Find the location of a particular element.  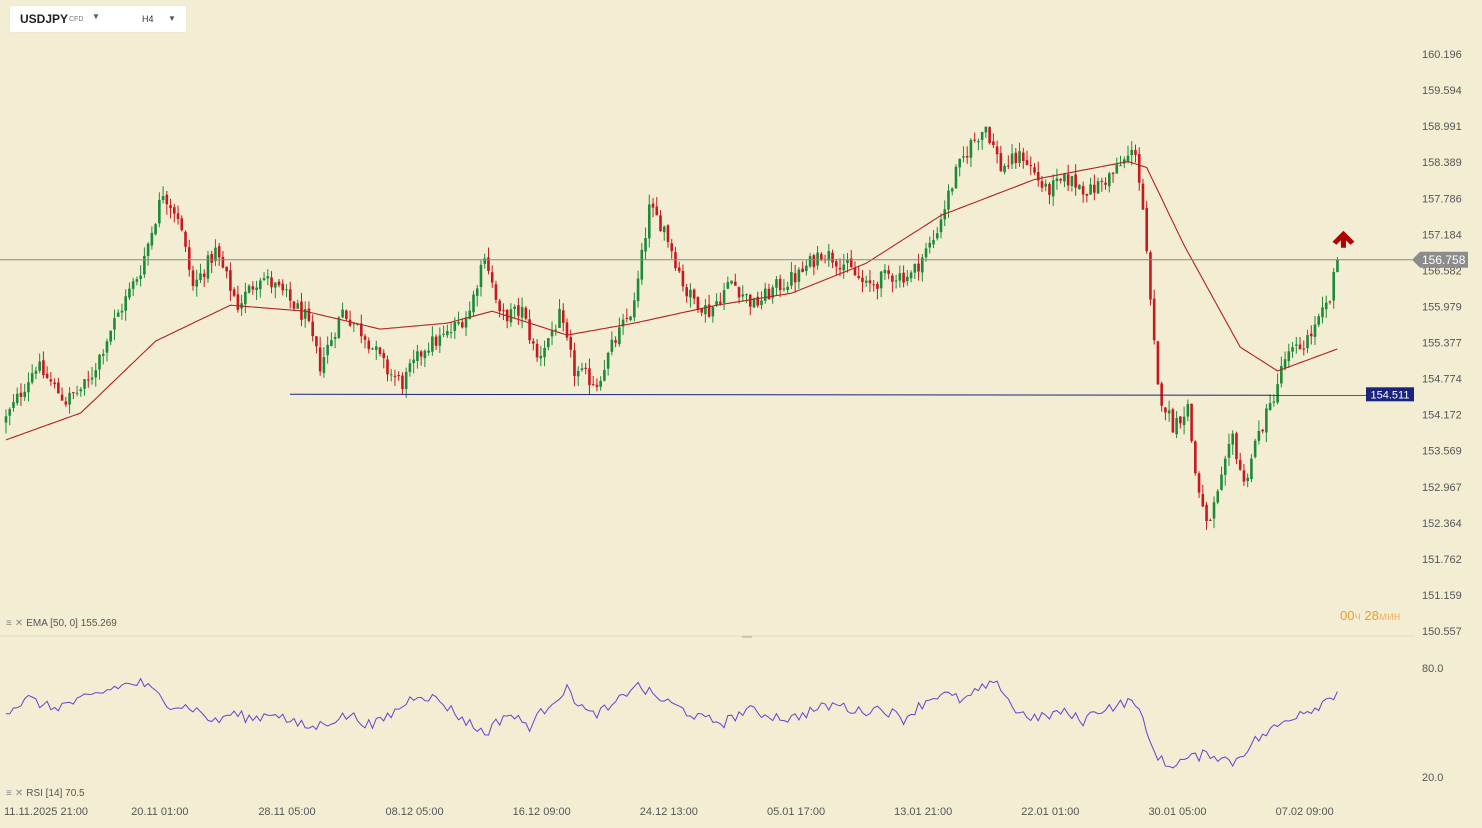

rsi-legend: ≡ ✕ RSI [14] 70.5 is located at coordinates (45, 793).